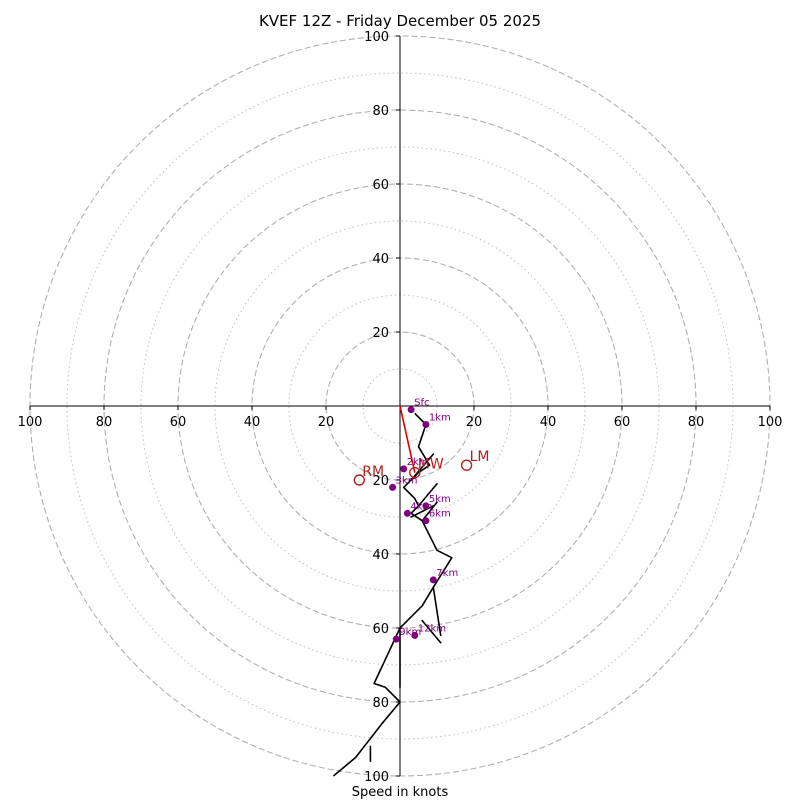 Image resolution: width=800 pixels, height=800 pixels. Describe the element at coordinates (407, 513) in the screenshot. I see `height-point-4km` at that location.